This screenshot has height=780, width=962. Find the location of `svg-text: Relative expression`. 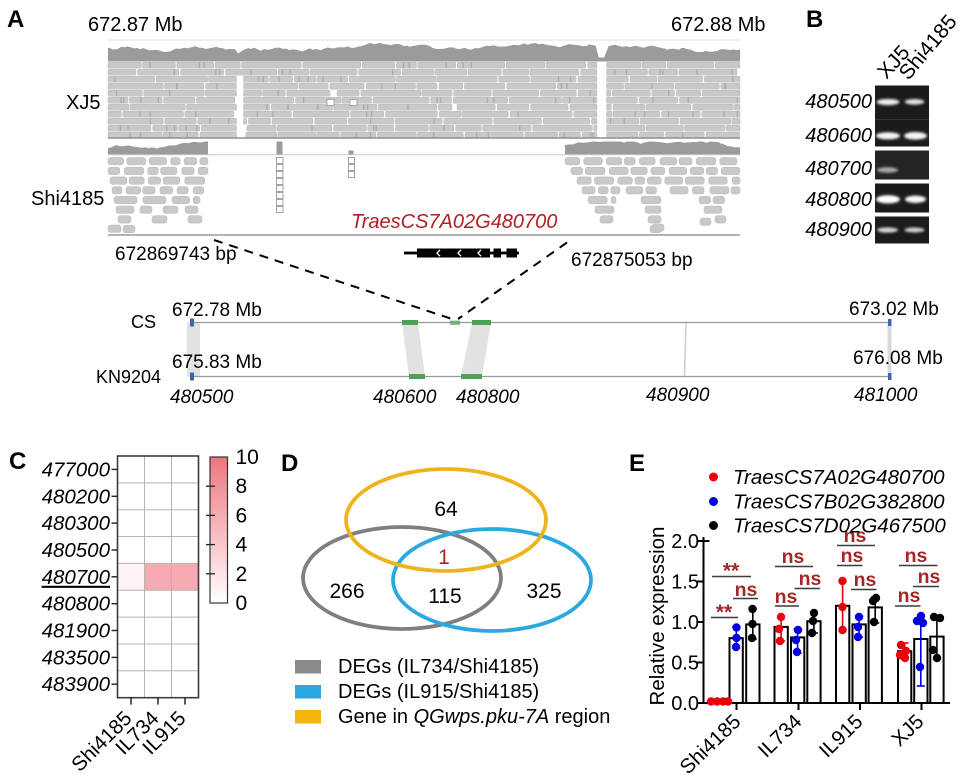

svg-text: Relative expression is located at coordinates (657, 616).